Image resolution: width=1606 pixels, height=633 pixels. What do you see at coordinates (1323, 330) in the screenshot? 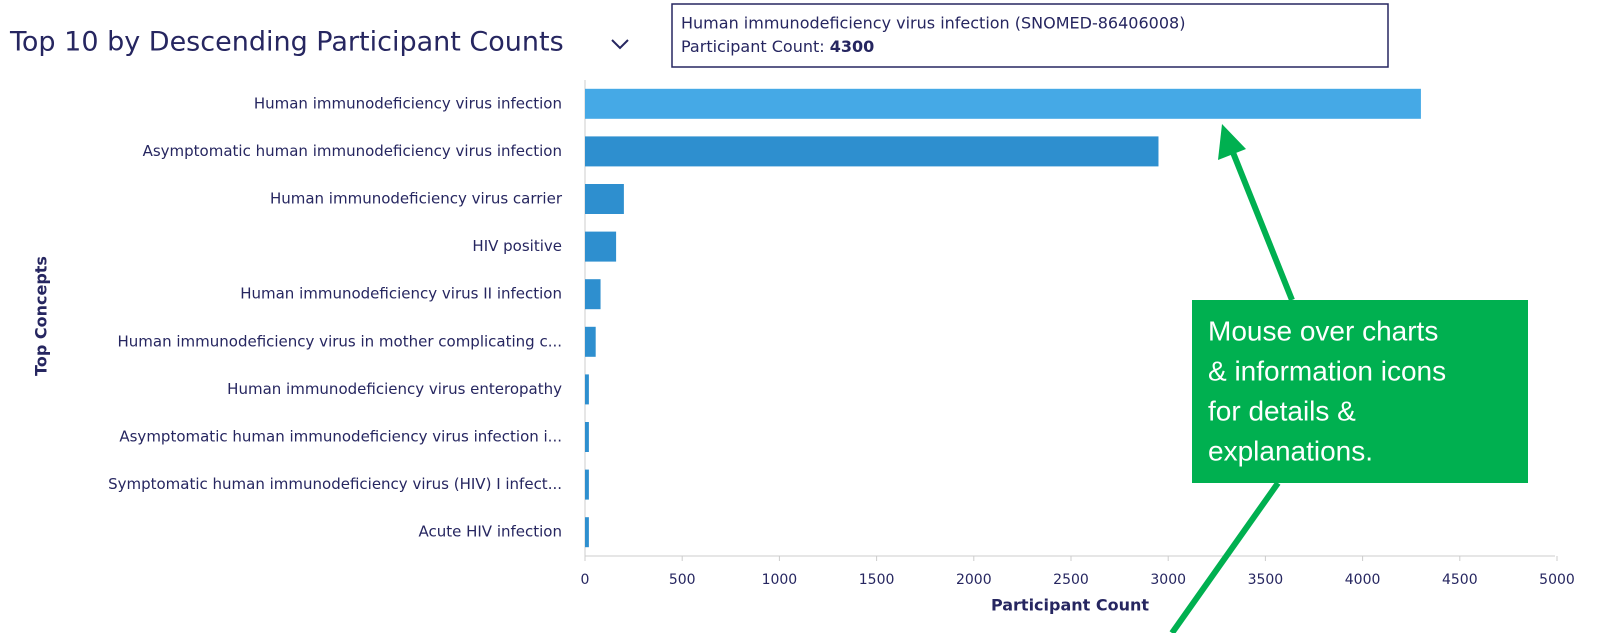
I see `callout-line: Mouse over charts` at bounding box center [1323, 330].